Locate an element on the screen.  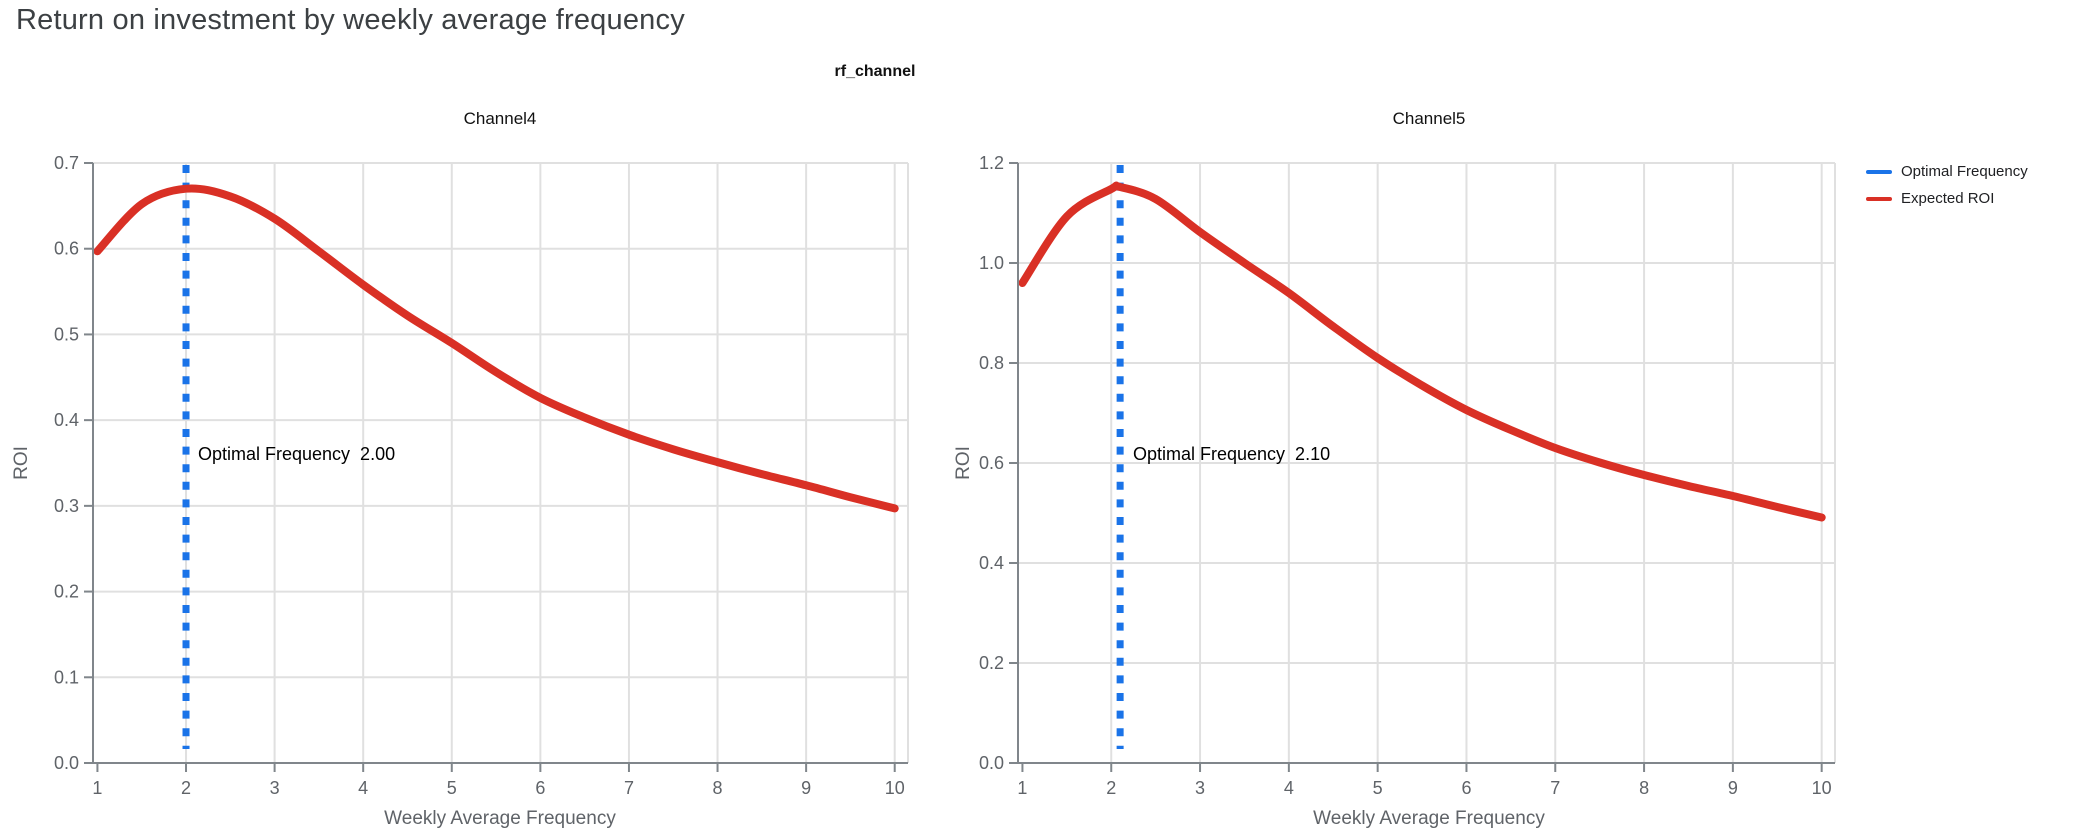
y-axis-title-right: ROI is located at coordinates (963, 463).